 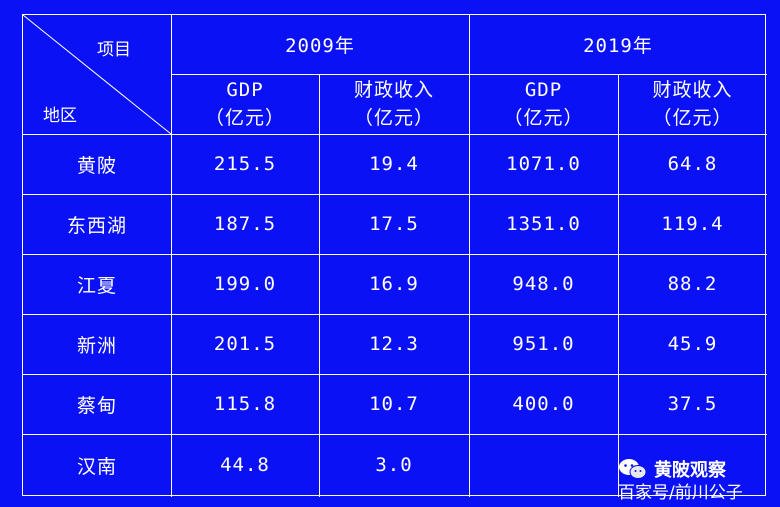 I want to click on wechat-bubbles-icon, so click(x=633, y=469).